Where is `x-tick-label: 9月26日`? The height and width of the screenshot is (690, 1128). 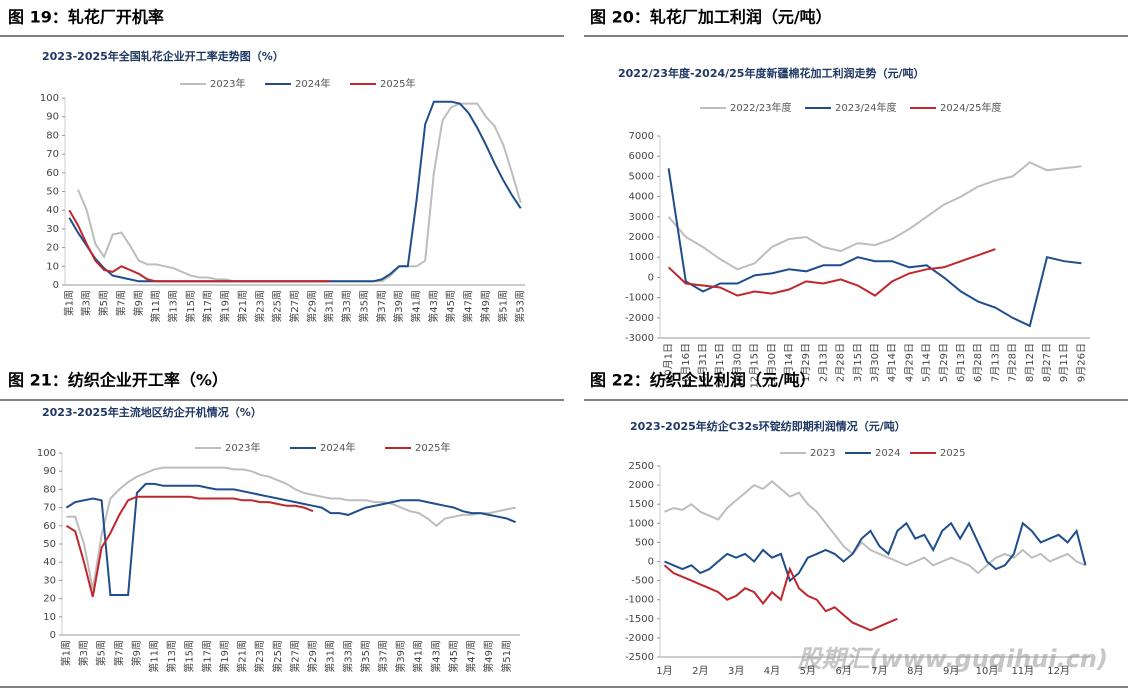 x-tick-label: 9月26日 is located at coordinates (1081, 362).